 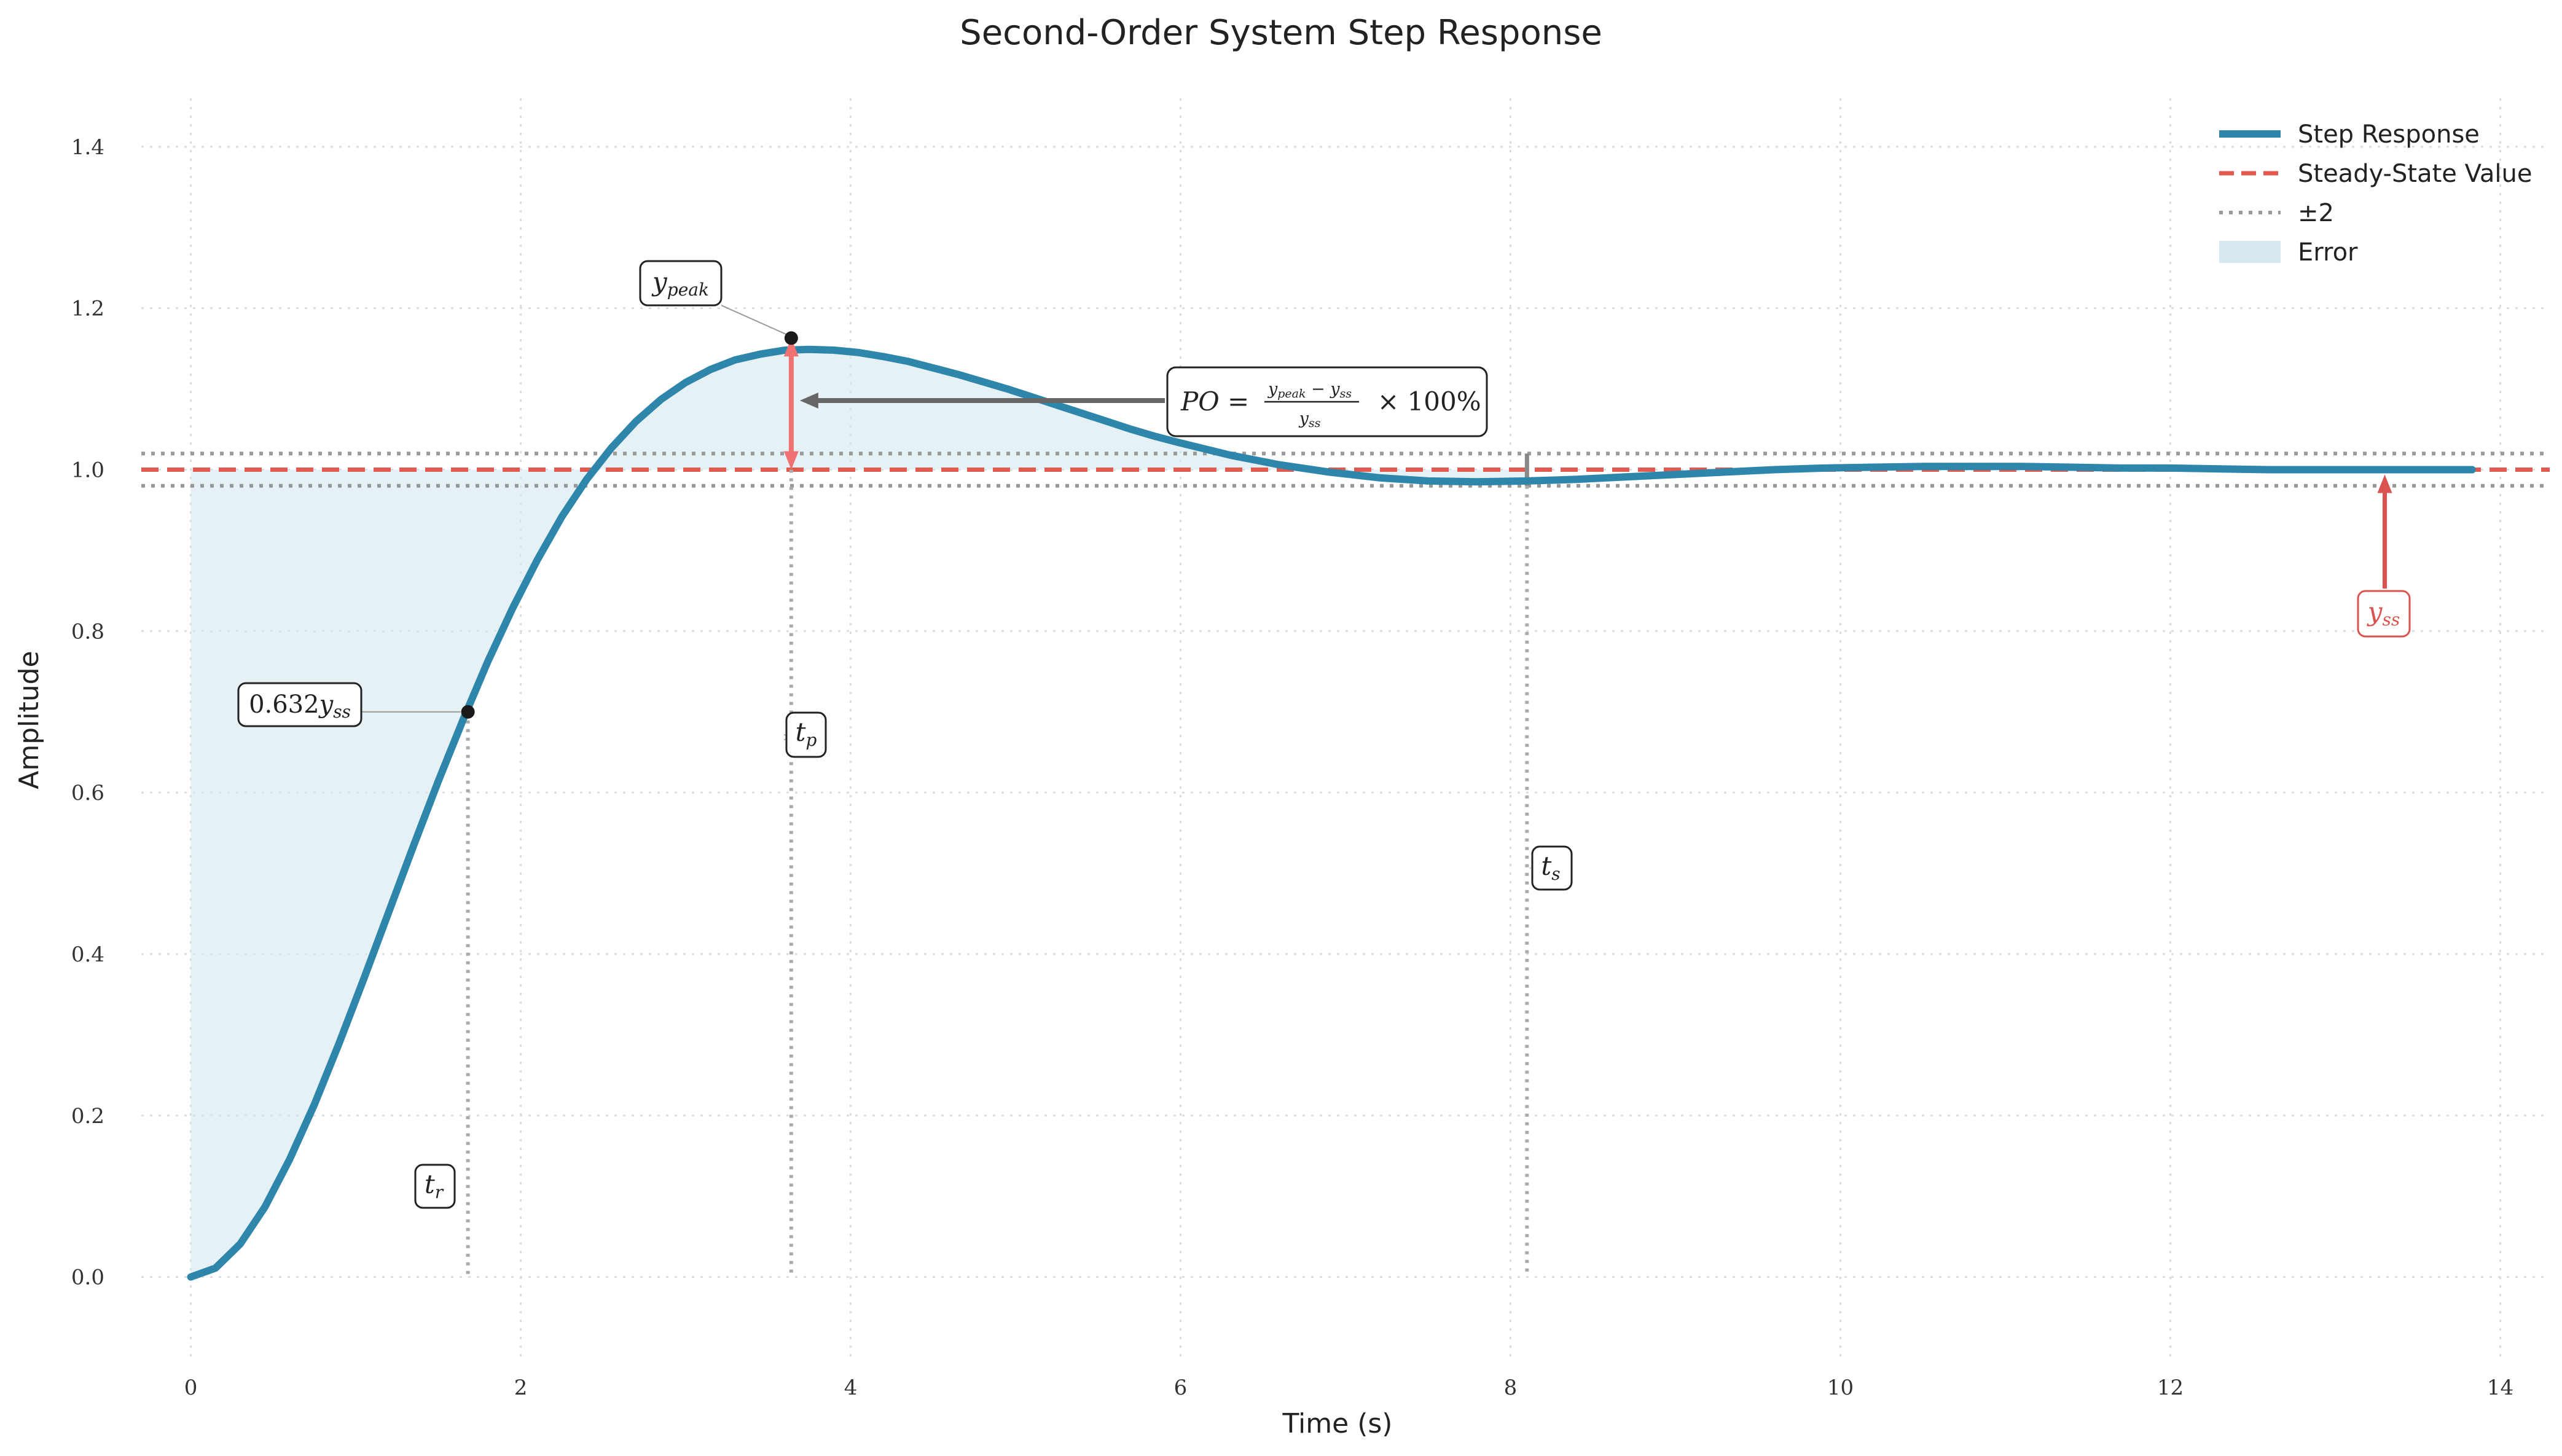 I want to click on svg-text: yss, so click(x=1310, y=419).